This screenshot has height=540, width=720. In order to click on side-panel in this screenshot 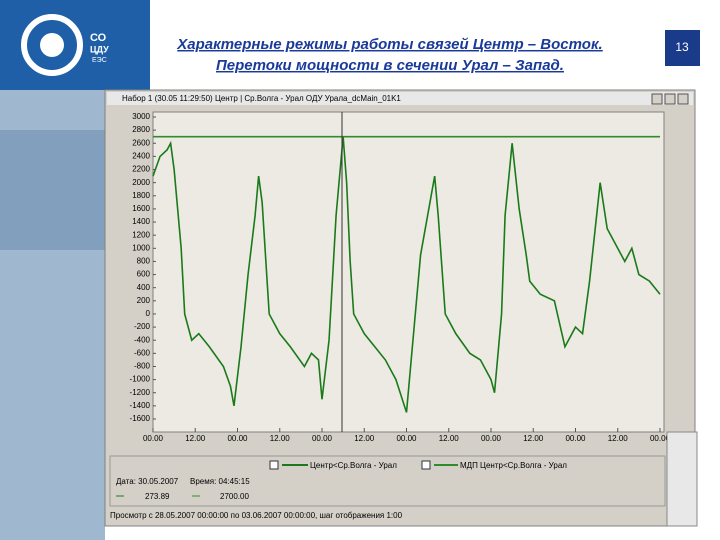, I will do `click(682, 479)`.